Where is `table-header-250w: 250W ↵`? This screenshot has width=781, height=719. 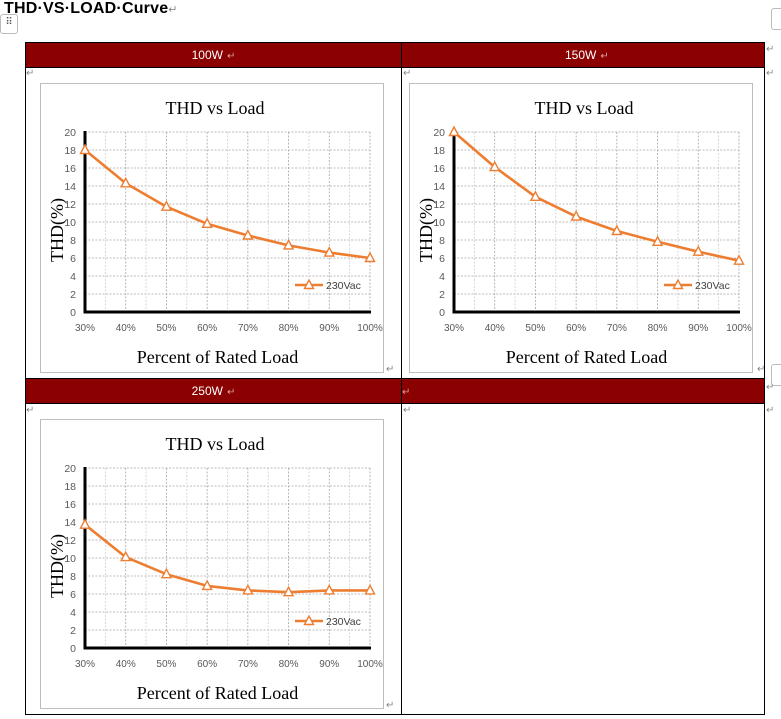 table-header-250w: 250W ↵ is located at coordinates (213, 391).